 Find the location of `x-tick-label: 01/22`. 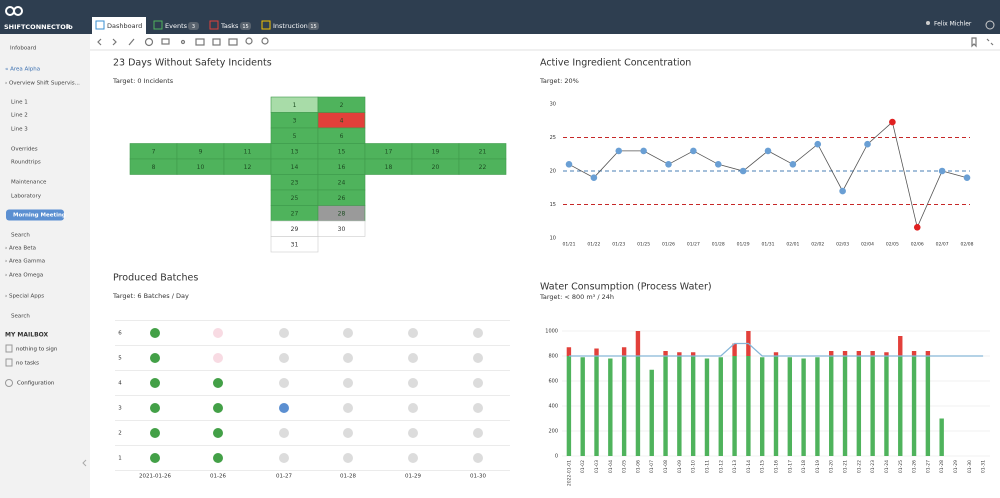

x-tick-label: 01/22 is located at coordinates (593, 245).